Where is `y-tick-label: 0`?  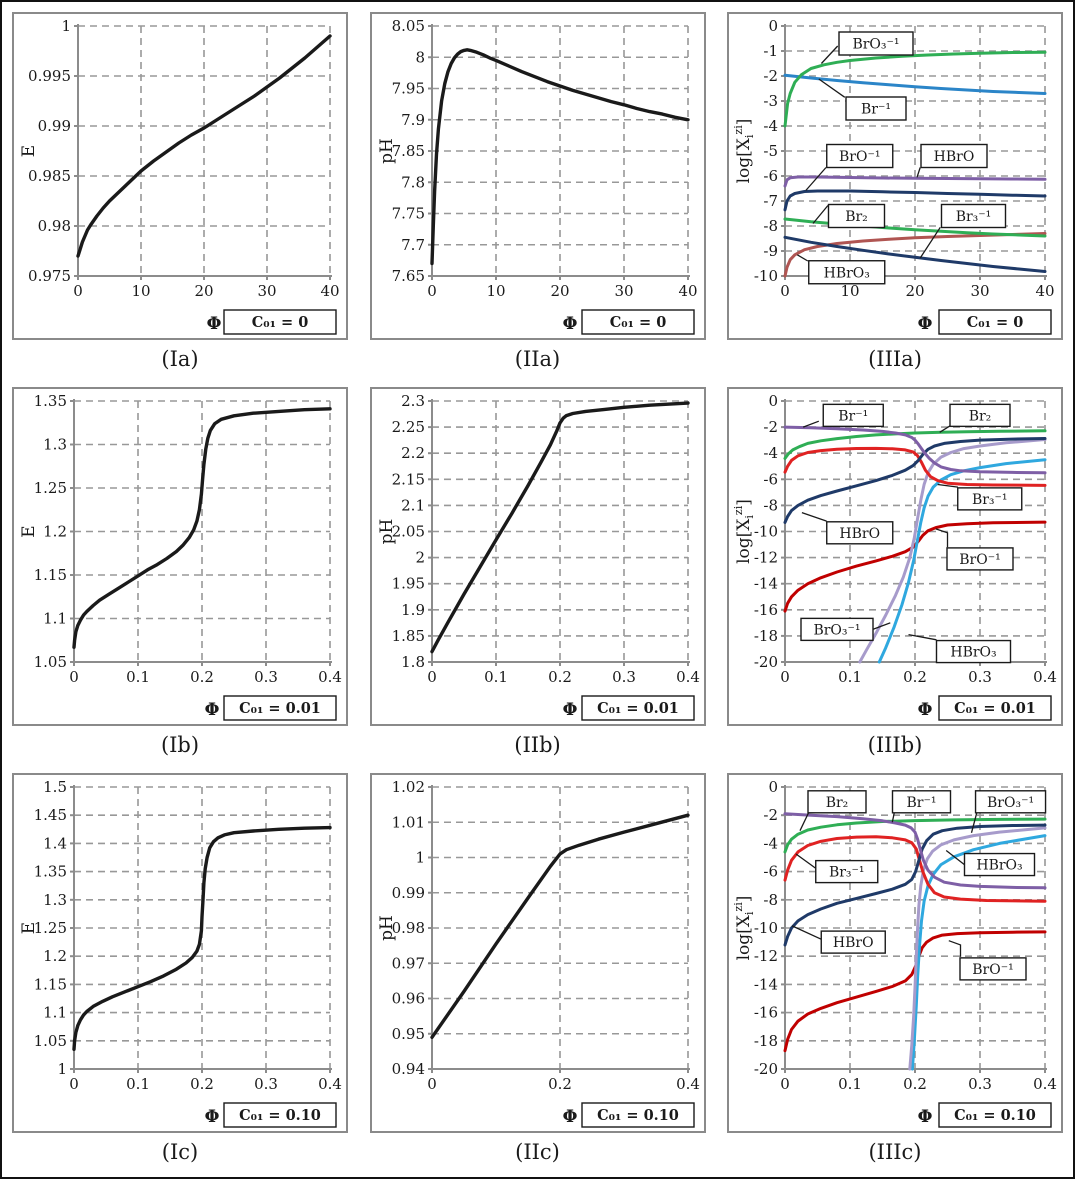 y-tick-label: 0 is located at coordinates (773, 26).